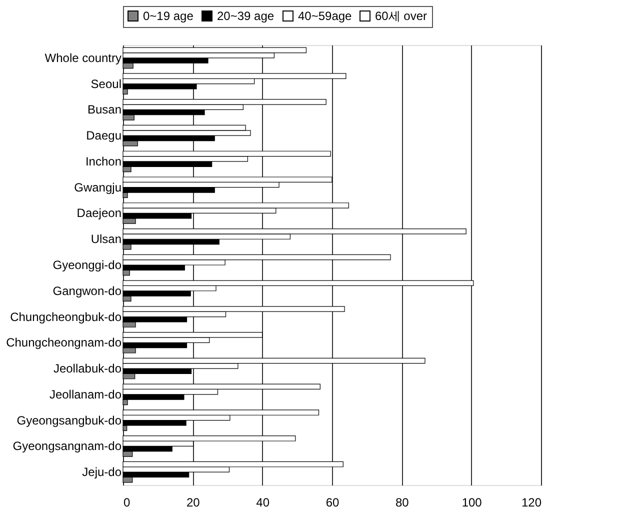  What do you see at coordinates (98, 187) in the screenshot?
I see `y-tick-label: Gwangju` at bounding box center [98, 187].